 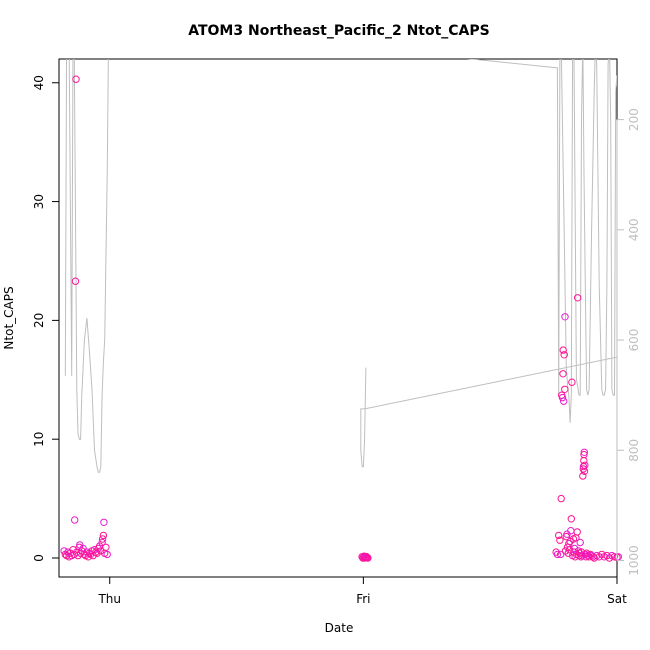 What do you see at coordinates (9, 317) in the screenshot?
I see `y-axis-label: Ntot_CAPS` at bounding box center [9, 317].